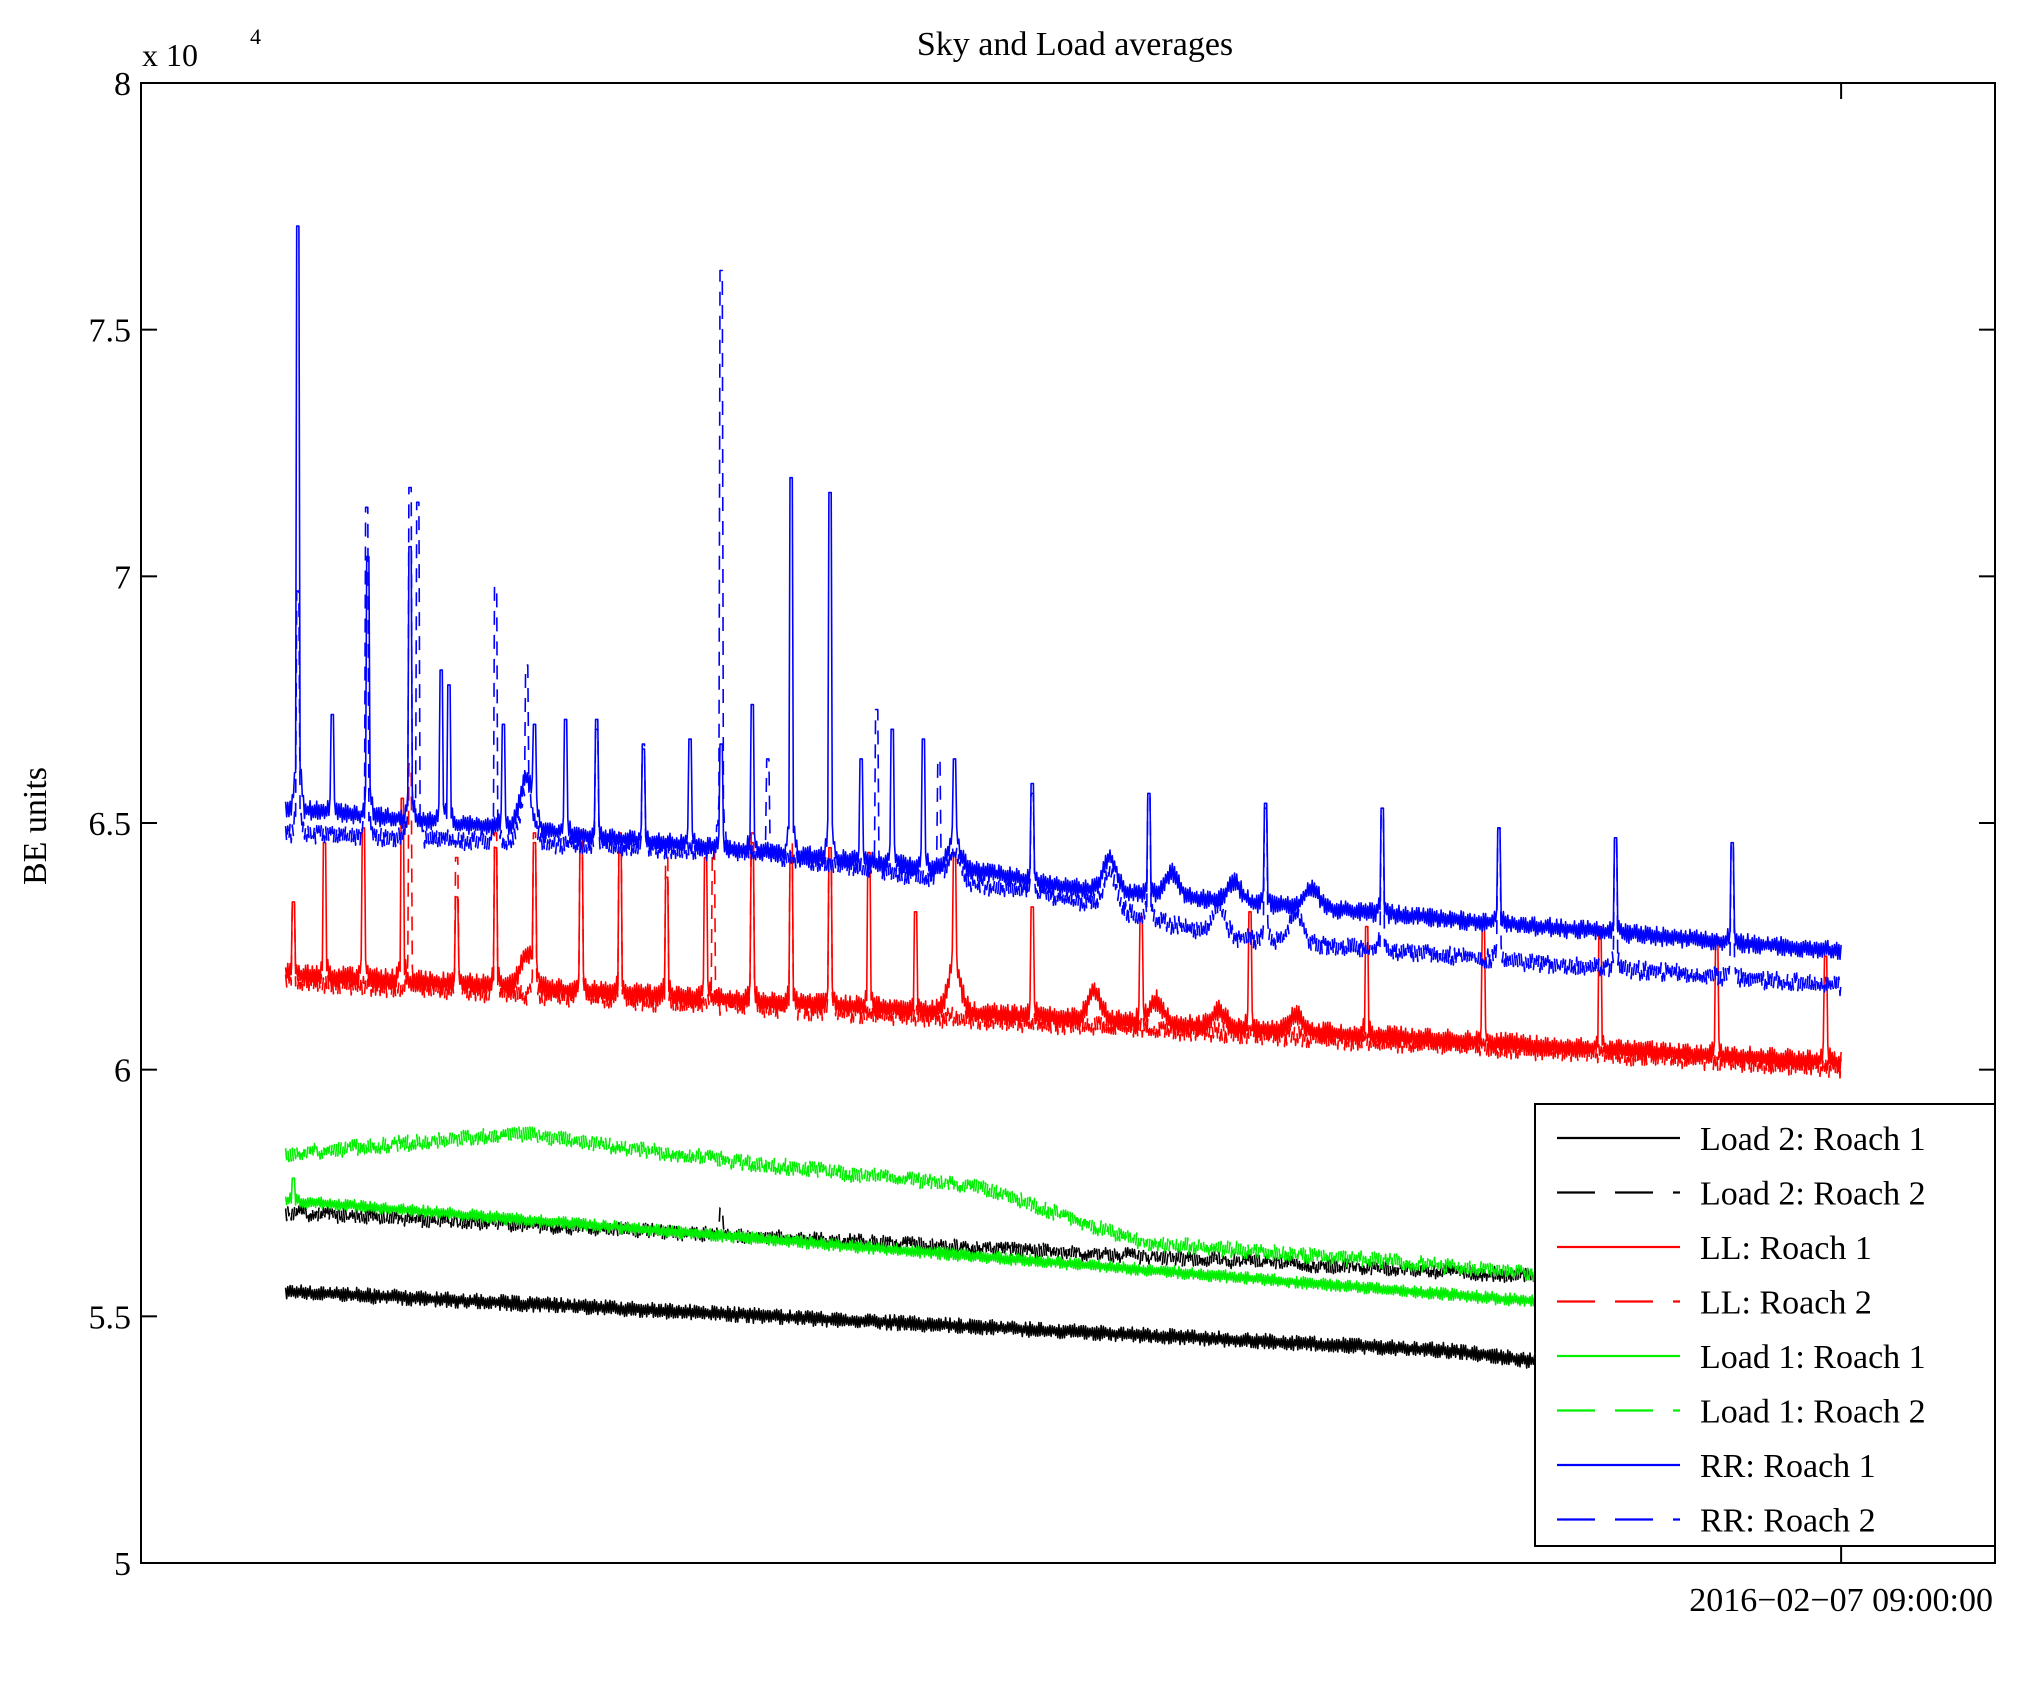 The width and height of the screenshot is (2029, 1683). Describe the element at coordinates (122, 1564) in the screenshot. I see `y-tick-label: 5` at that location.